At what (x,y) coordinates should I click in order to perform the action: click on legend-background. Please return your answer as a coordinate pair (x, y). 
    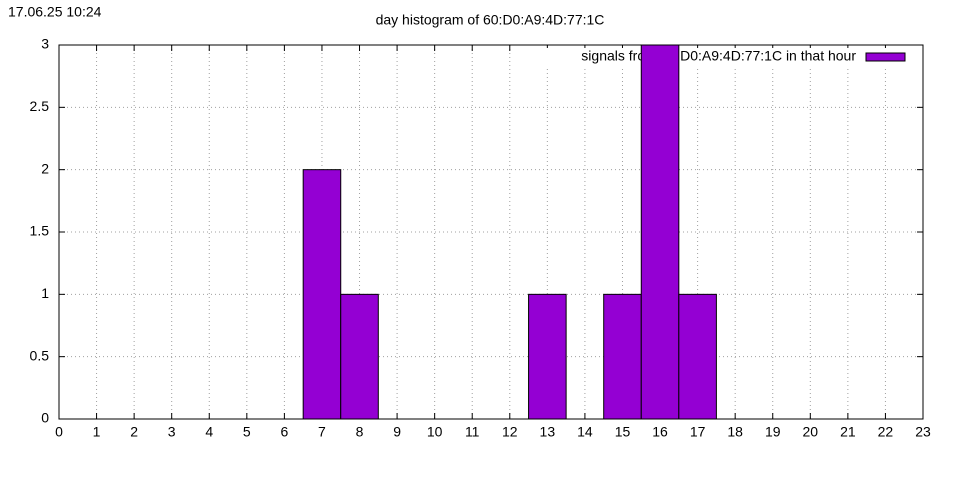
    Looking at the image, I should click on (724, 57).